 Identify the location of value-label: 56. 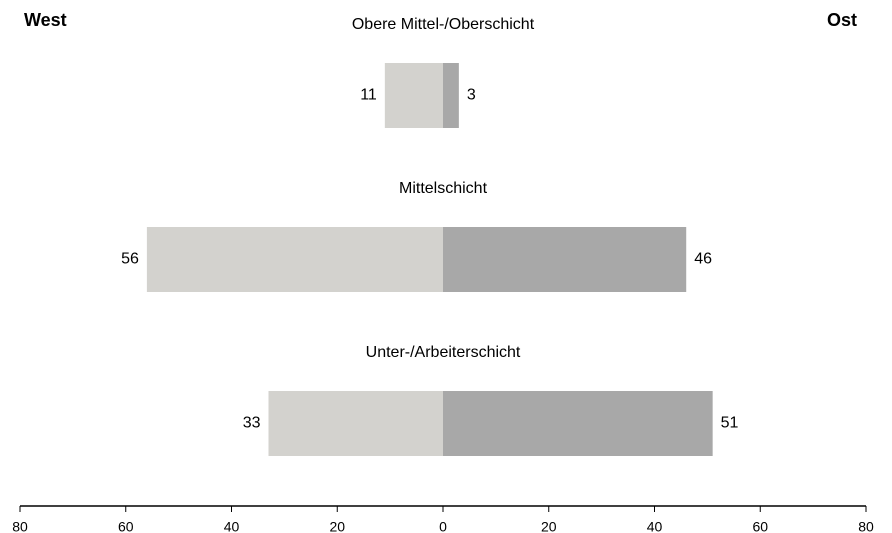
(130, 259).